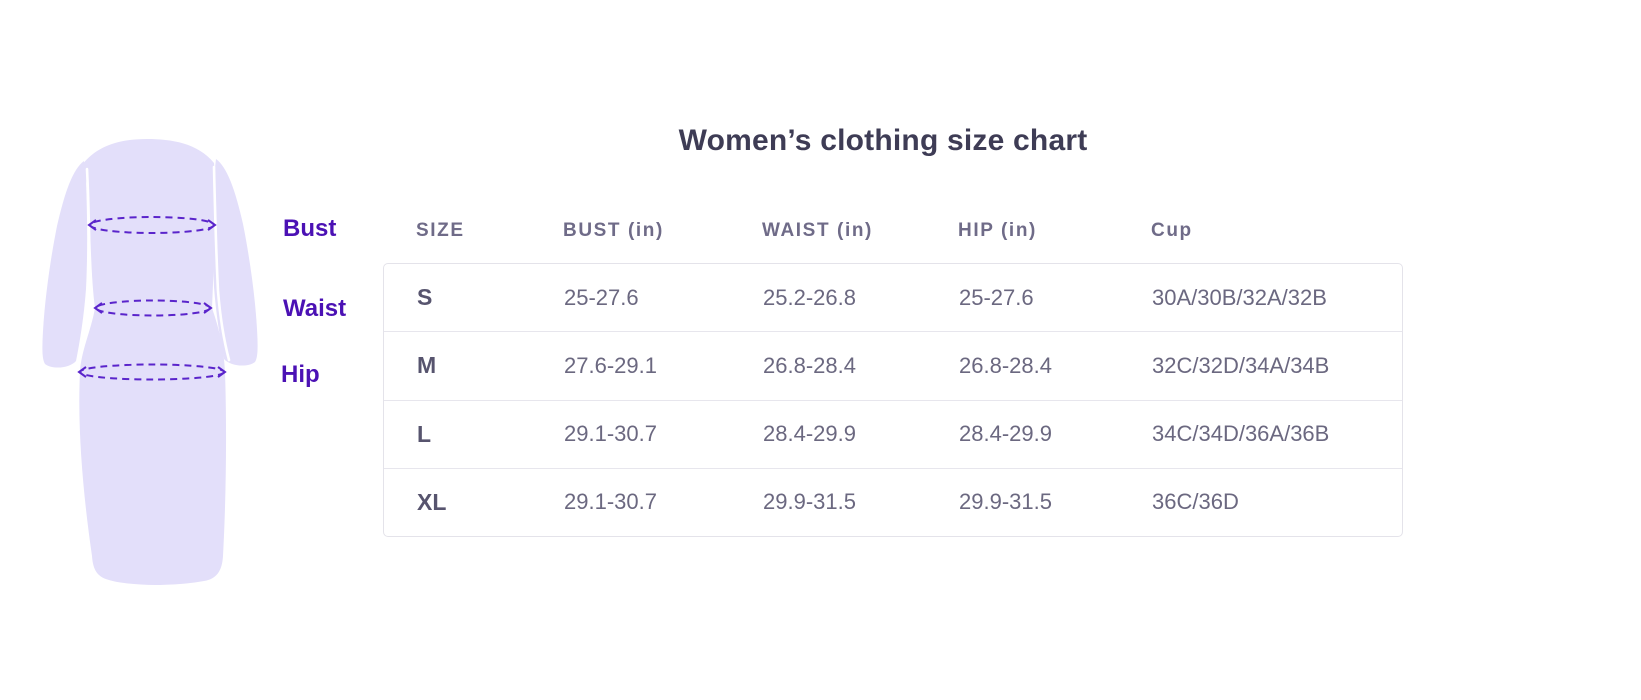 The width and height of the screenshot is (1641, 700). I want to click on page-title: Women’s clothing size chart, so click(883, 140).